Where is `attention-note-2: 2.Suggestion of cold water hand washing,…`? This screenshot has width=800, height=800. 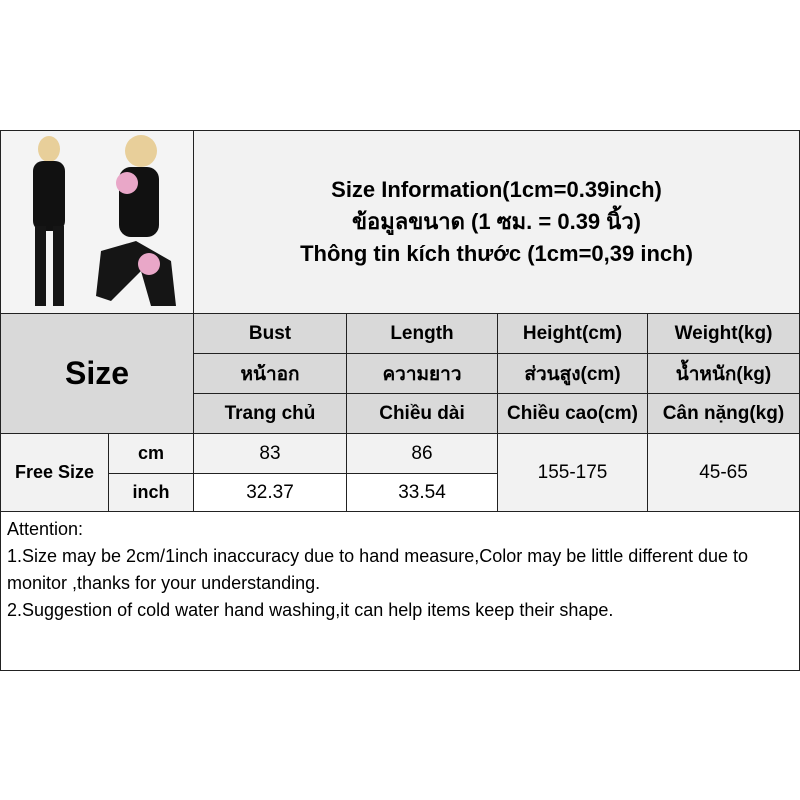 attention-note-2: 2.Suggestion of cold water hand washing,… is located at coordinates (310, 610).